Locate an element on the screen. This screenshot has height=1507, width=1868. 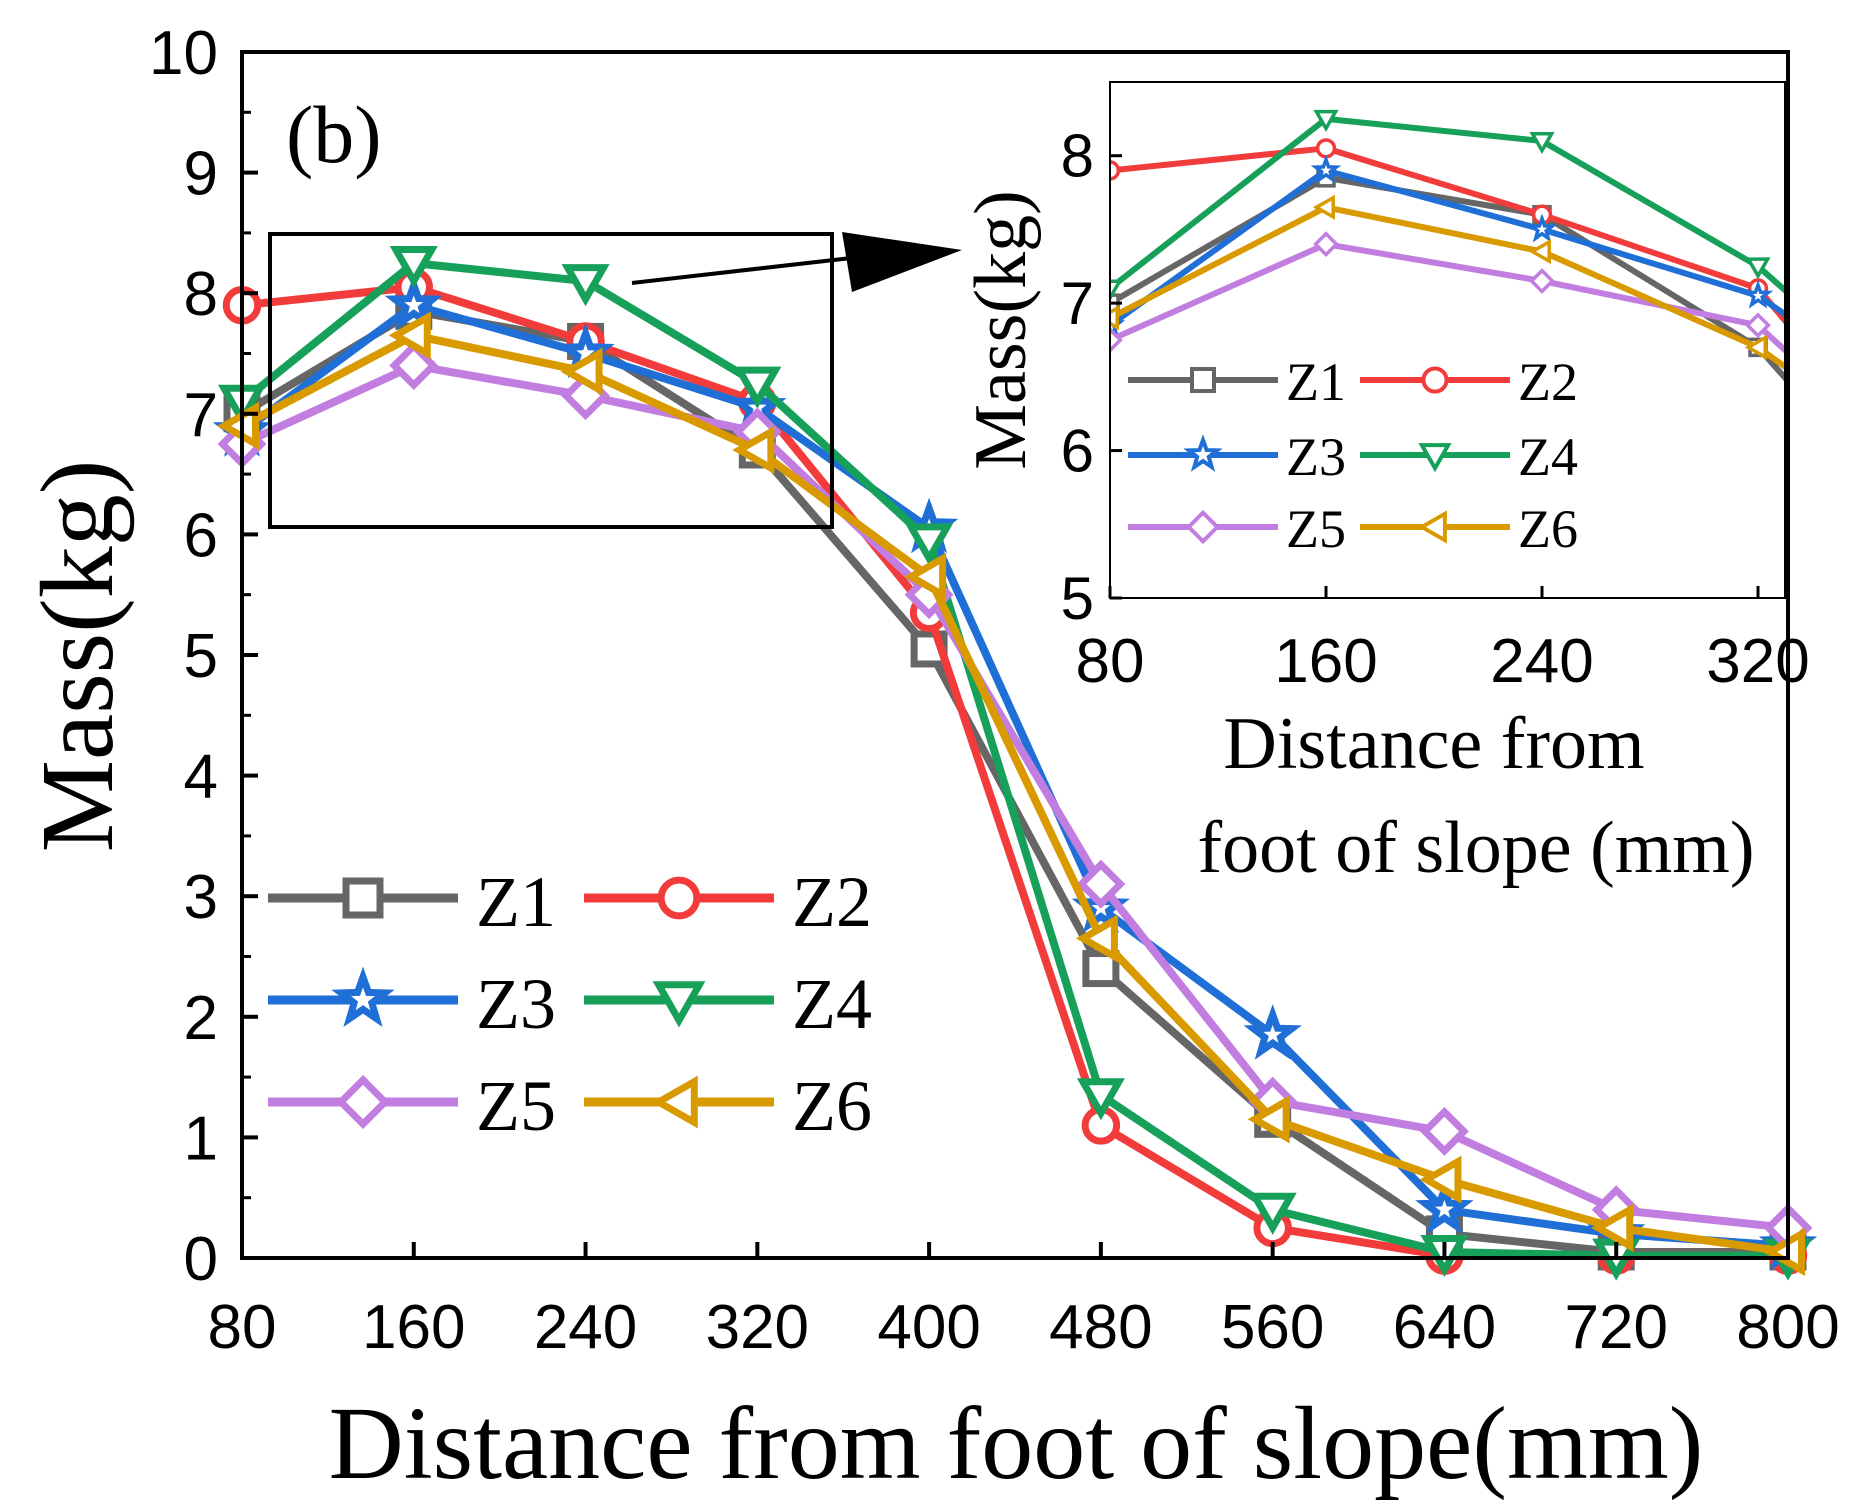
x-tick-label: 560 is located at coordinates (1272, 1327).